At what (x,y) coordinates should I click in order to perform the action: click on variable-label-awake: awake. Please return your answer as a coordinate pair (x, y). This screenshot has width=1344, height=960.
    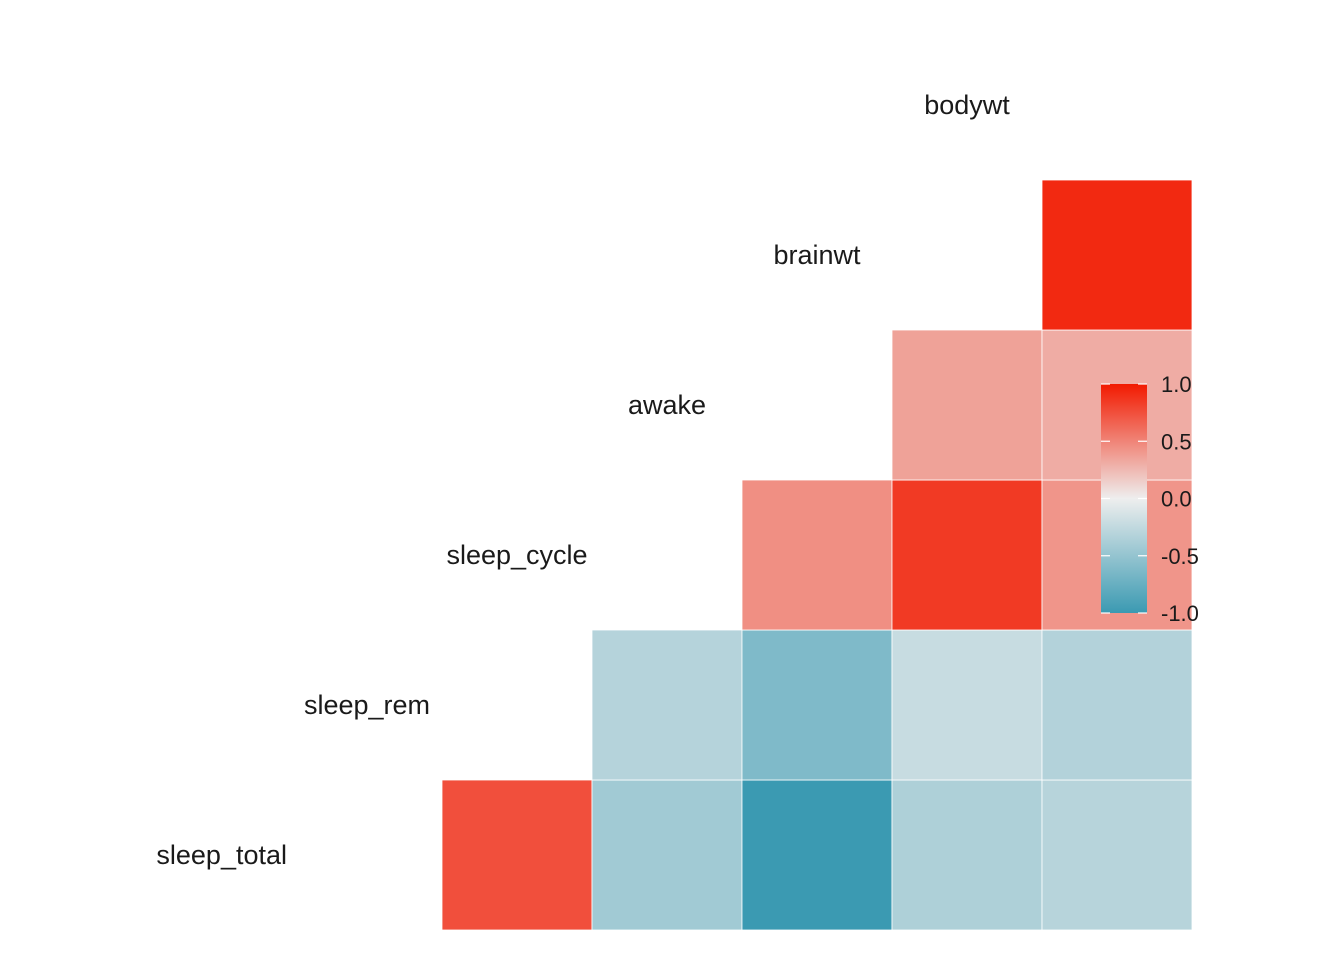
    Looking at the image, I should click on (667, 405).